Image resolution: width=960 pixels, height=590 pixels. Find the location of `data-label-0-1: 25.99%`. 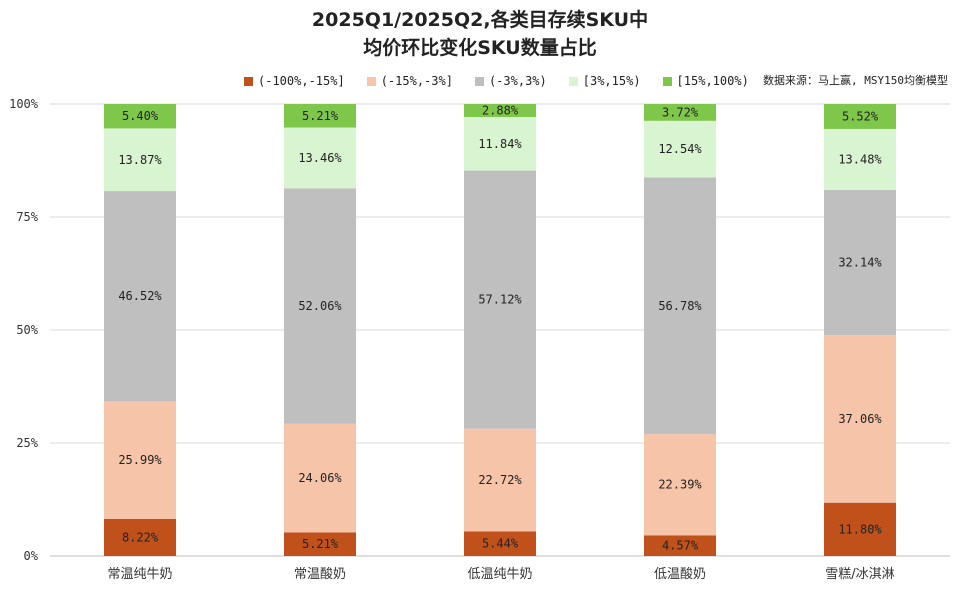

data-label-0-1: 25.99% is located at coordinates (140, 460).